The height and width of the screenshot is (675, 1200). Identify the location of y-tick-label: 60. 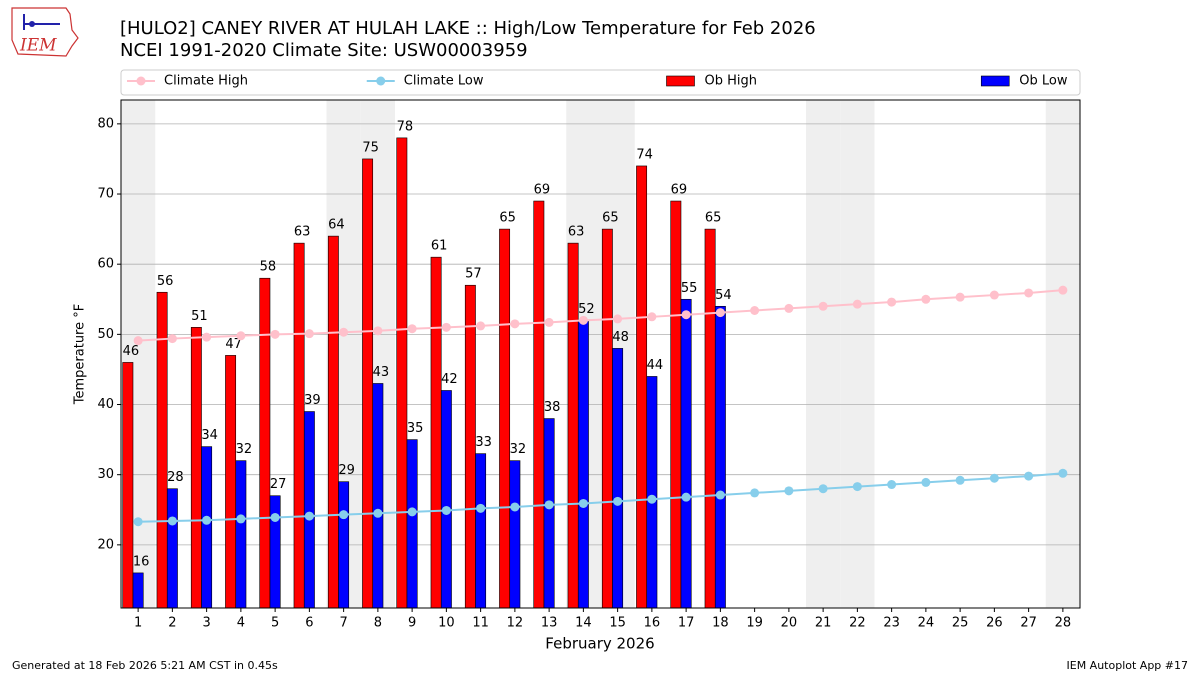
(105, 264).